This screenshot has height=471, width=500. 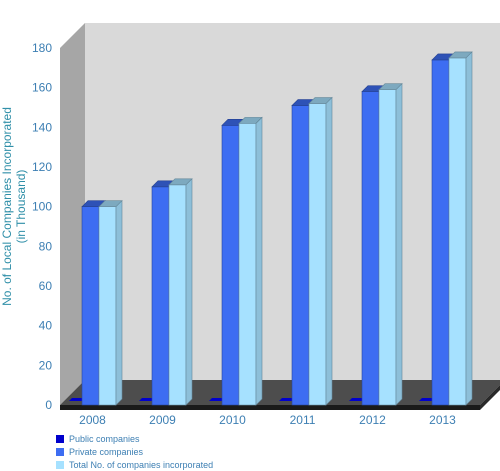 What do you see at coordinates (232, 420) in the screenshot?
I see `x-tick-label: 2010` at bounding box center [232, 420].